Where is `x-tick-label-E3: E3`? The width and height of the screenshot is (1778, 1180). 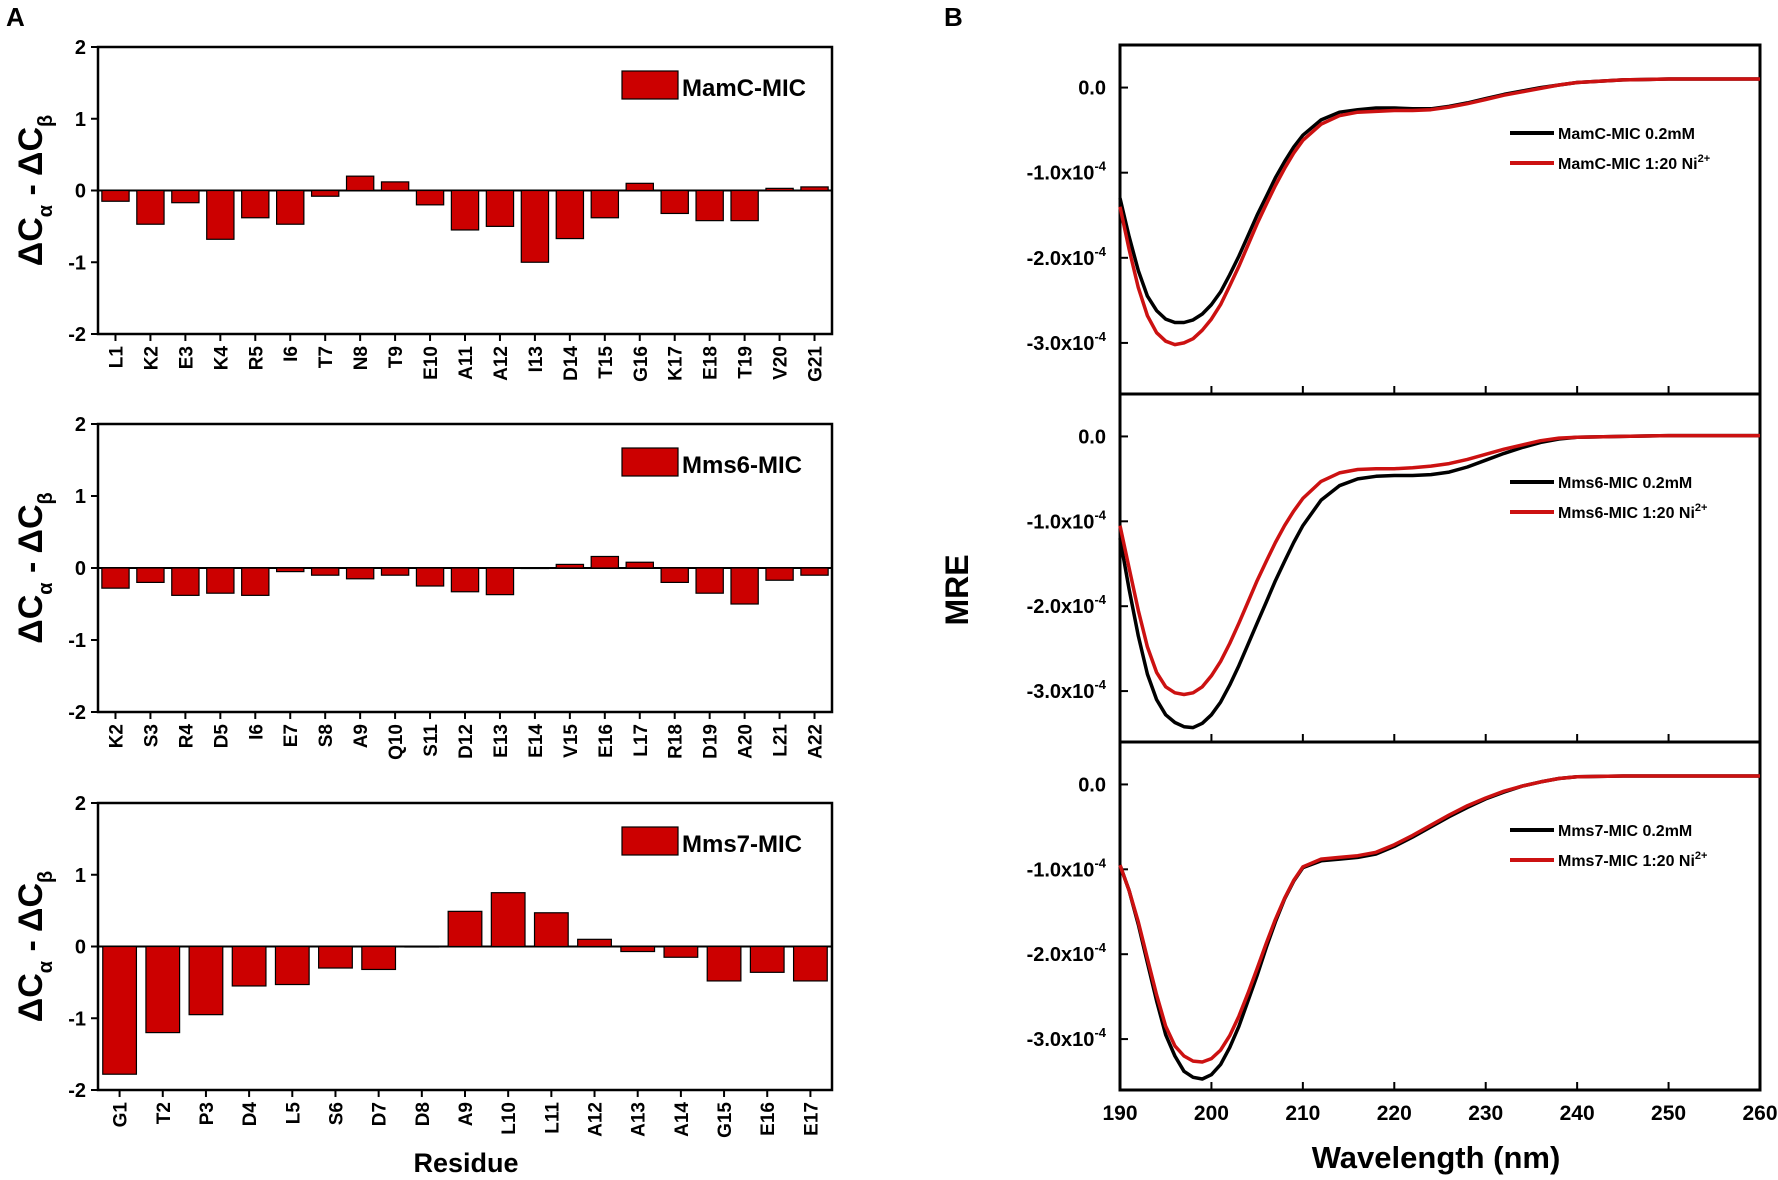 x-tick-label-E3: E3 is located at coordinates (186, 357).